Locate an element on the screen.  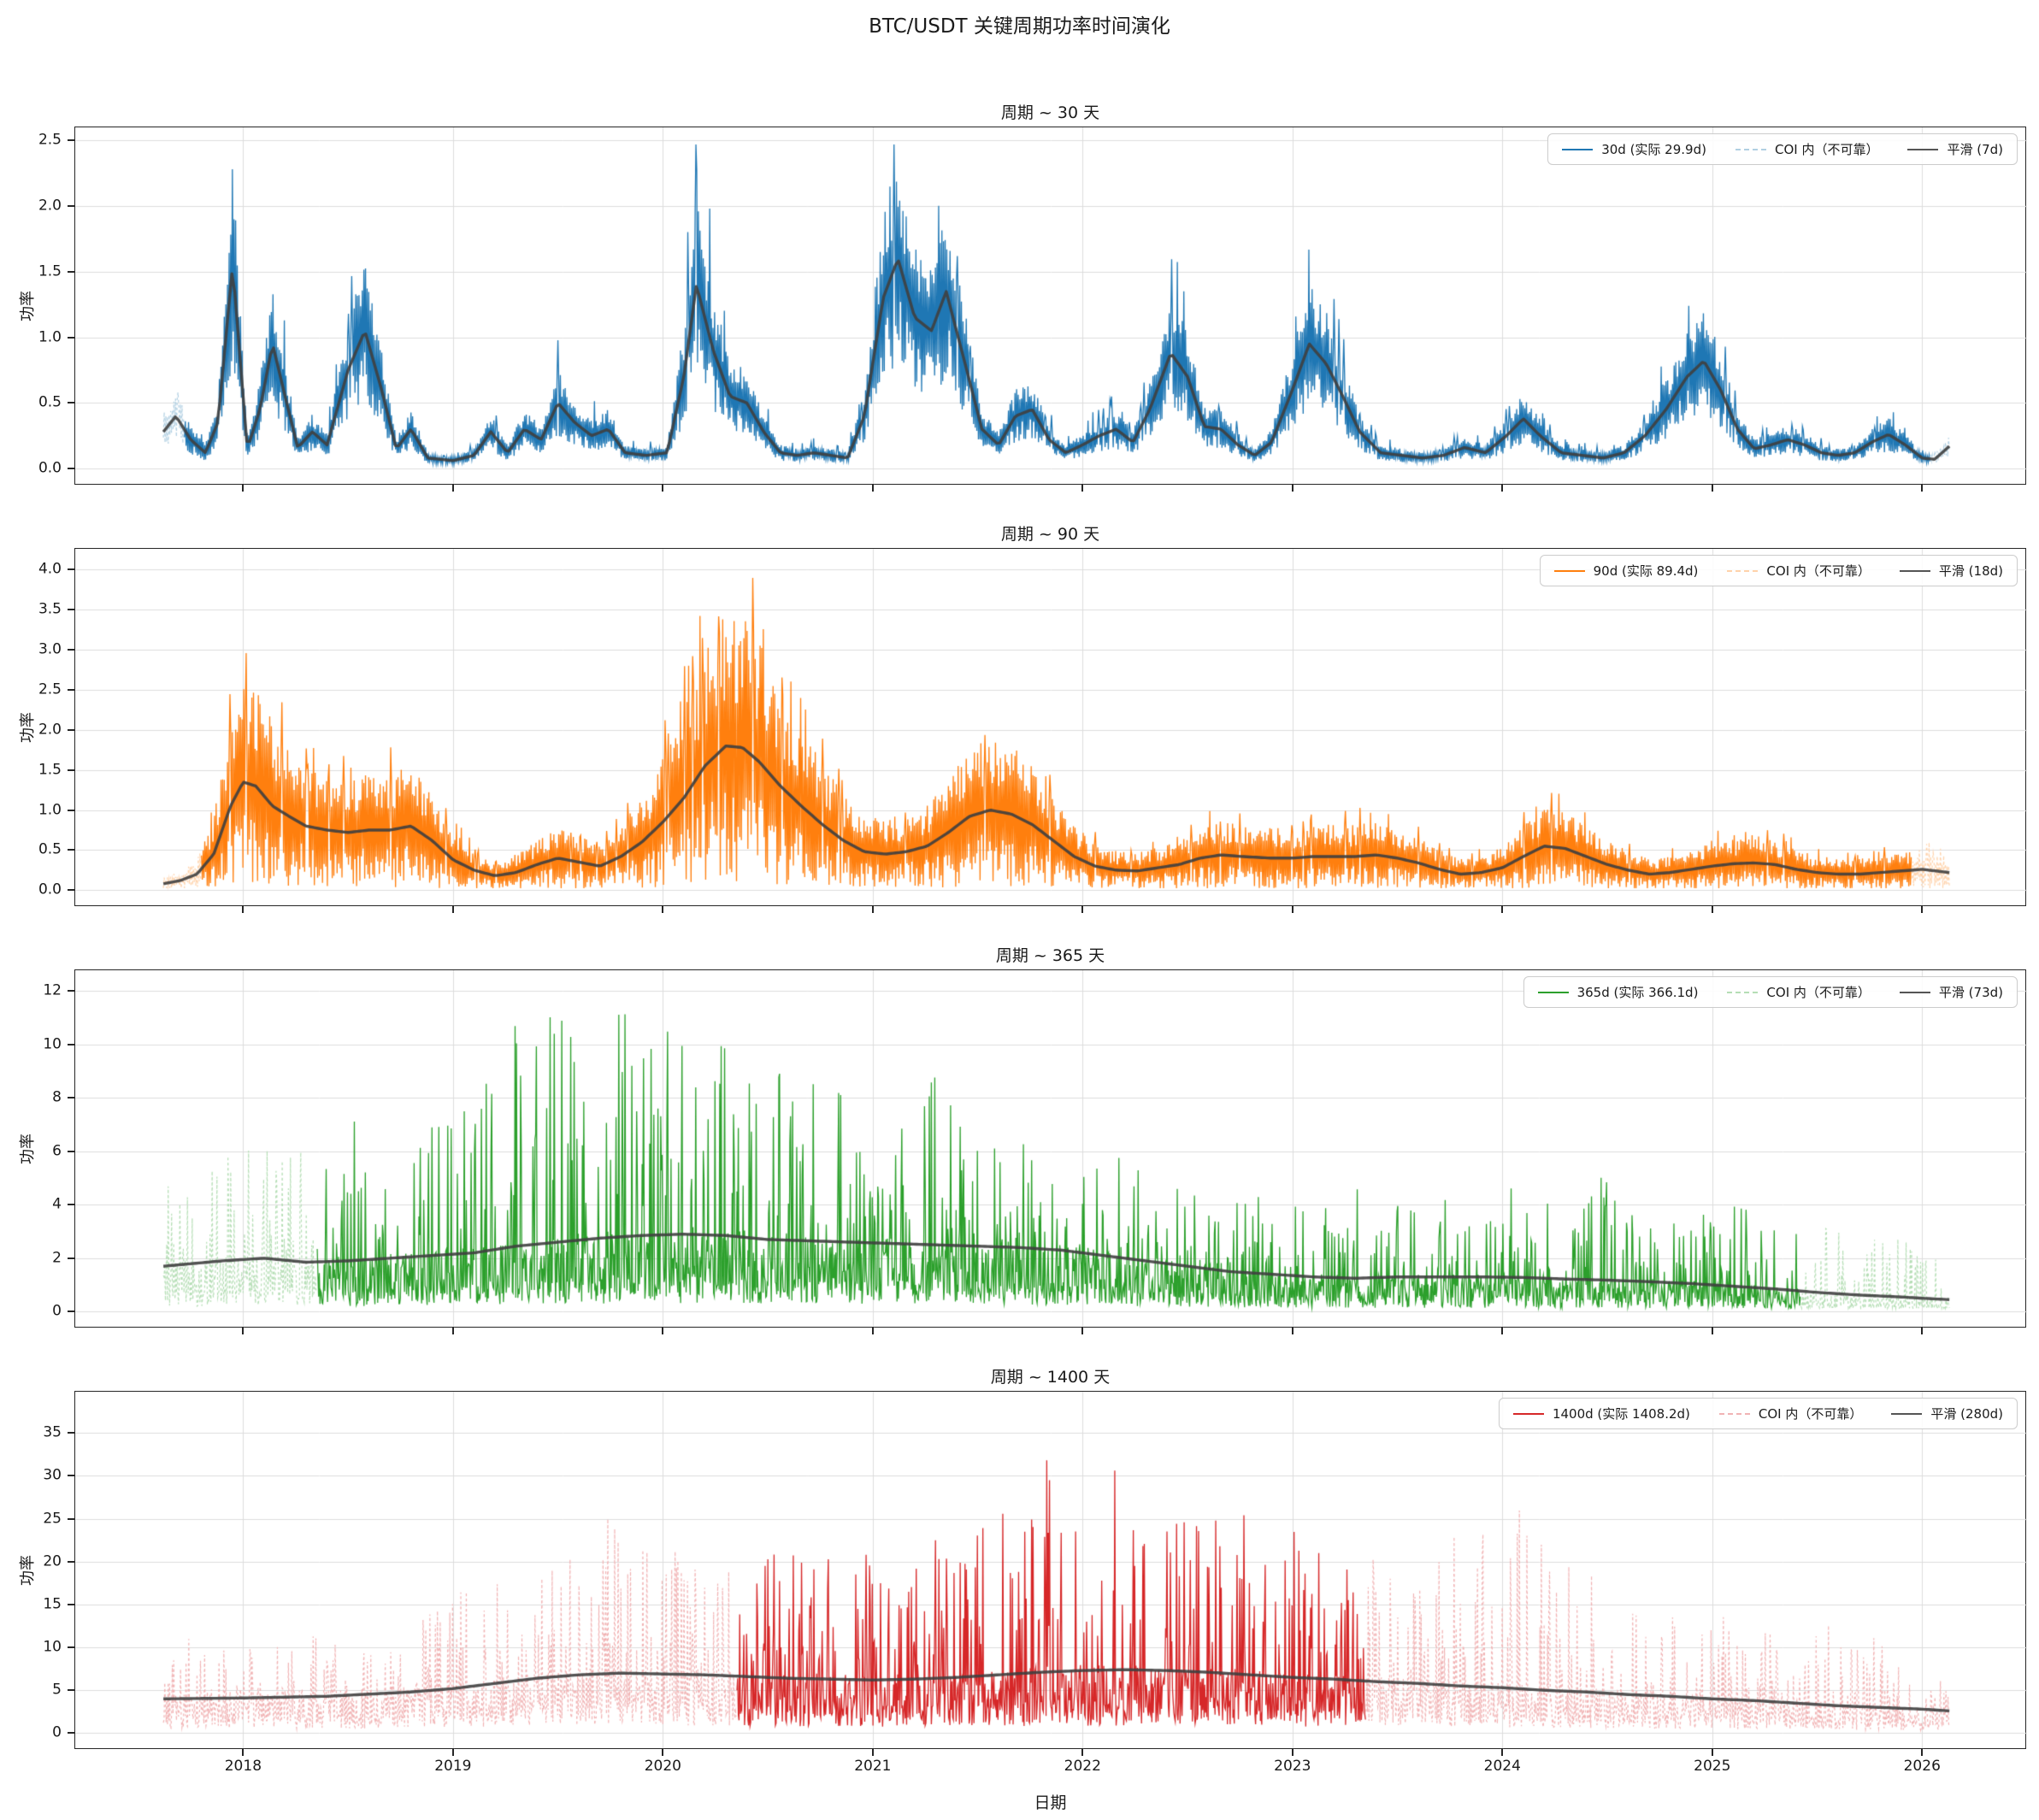
x-tick-label: 2023 is located at coordinates (1292, 1767).